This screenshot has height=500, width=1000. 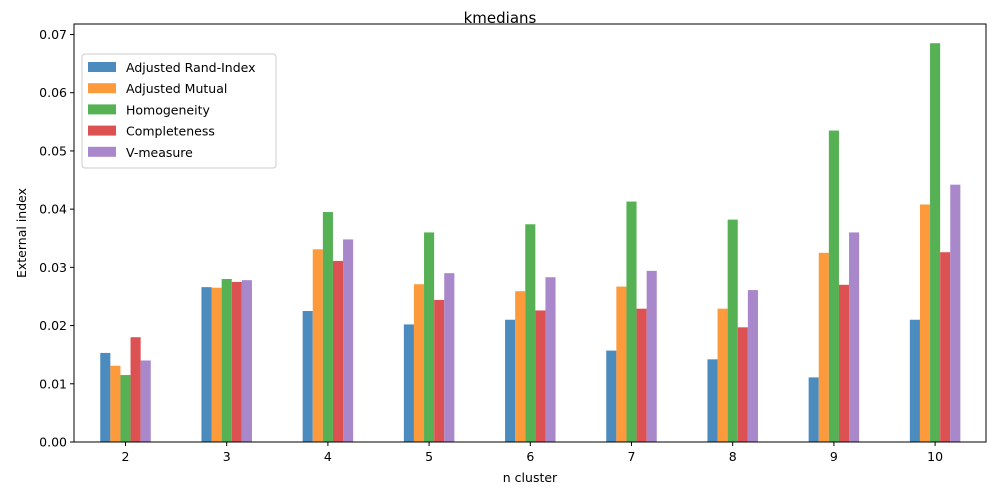 I want to click on y-axis: 0.00 0.01 0.02 0.03 0.04 0.05 0.06 0.07, so click(x=56, y=238).